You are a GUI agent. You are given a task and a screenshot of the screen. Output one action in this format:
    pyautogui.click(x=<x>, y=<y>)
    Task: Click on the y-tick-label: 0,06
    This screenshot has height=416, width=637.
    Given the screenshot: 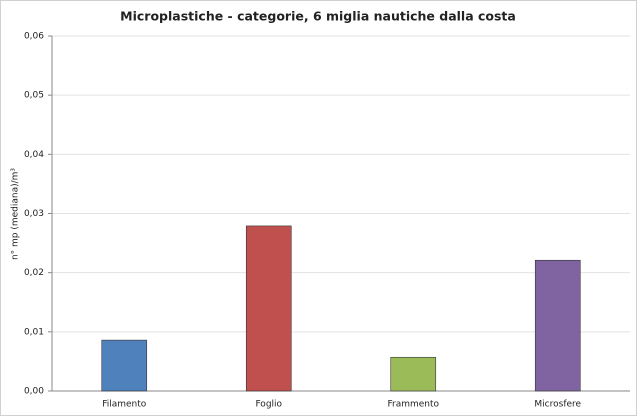 What is the action you would take?
    pyautogui.click(x=34, y=37)
    